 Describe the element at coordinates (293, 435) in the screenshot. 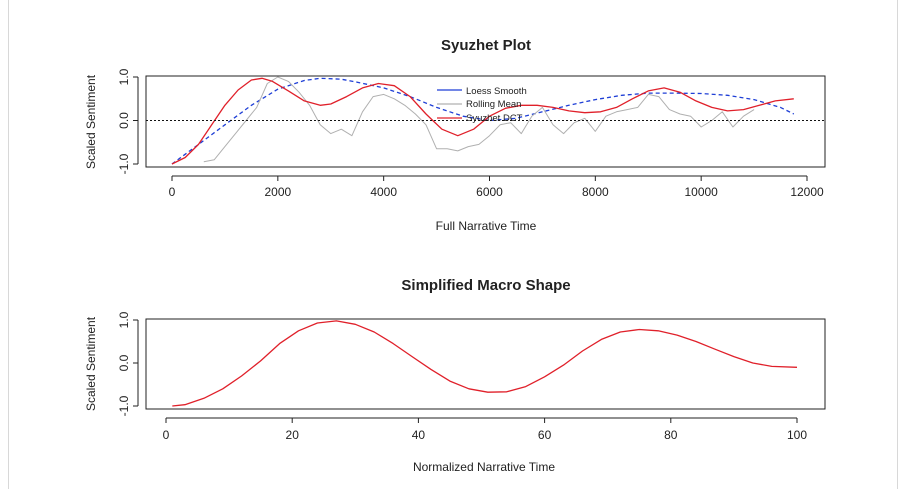

I see `x-tick-label: 20` at that location.